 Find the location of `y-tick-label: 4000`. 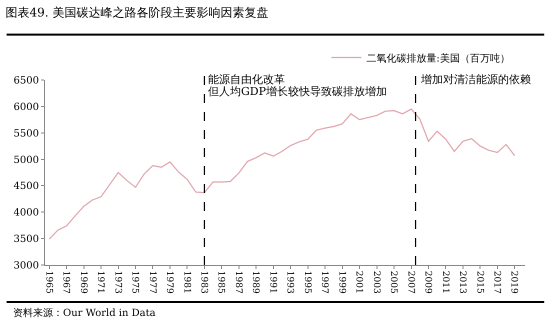

y-tick-label: 4000 is located at coordinates (26, 213).